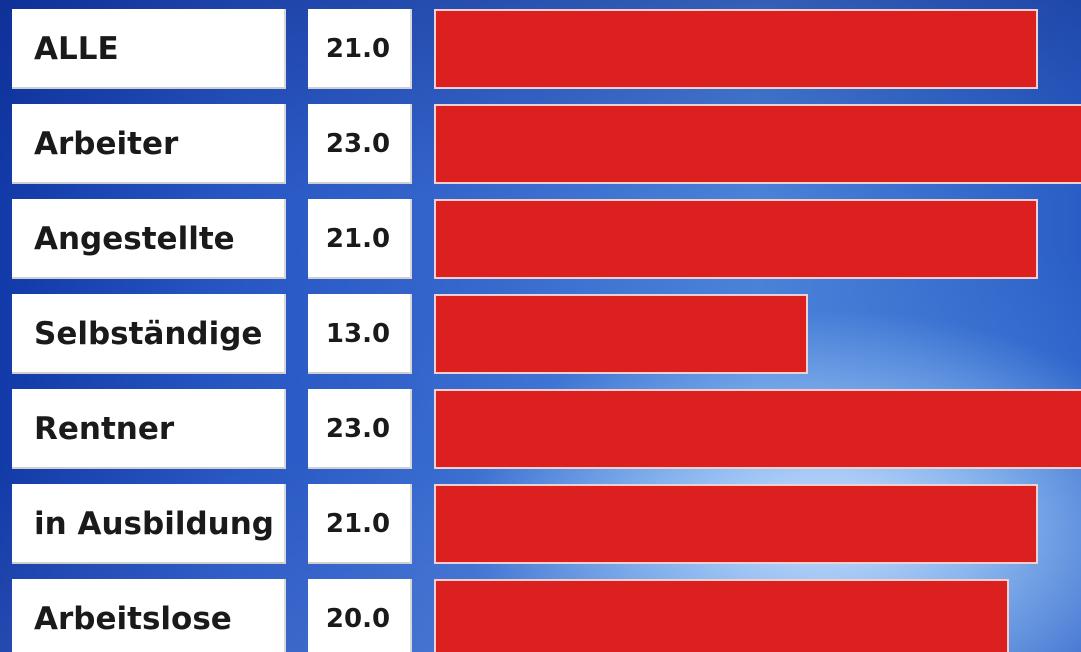 Image resolution: width=1081 pixels, height=652 pixels. What do you see at coordinates (154, 524) in the screenshot?
I see `category-label: in Ausbildung` at bounding box center [154, 524].